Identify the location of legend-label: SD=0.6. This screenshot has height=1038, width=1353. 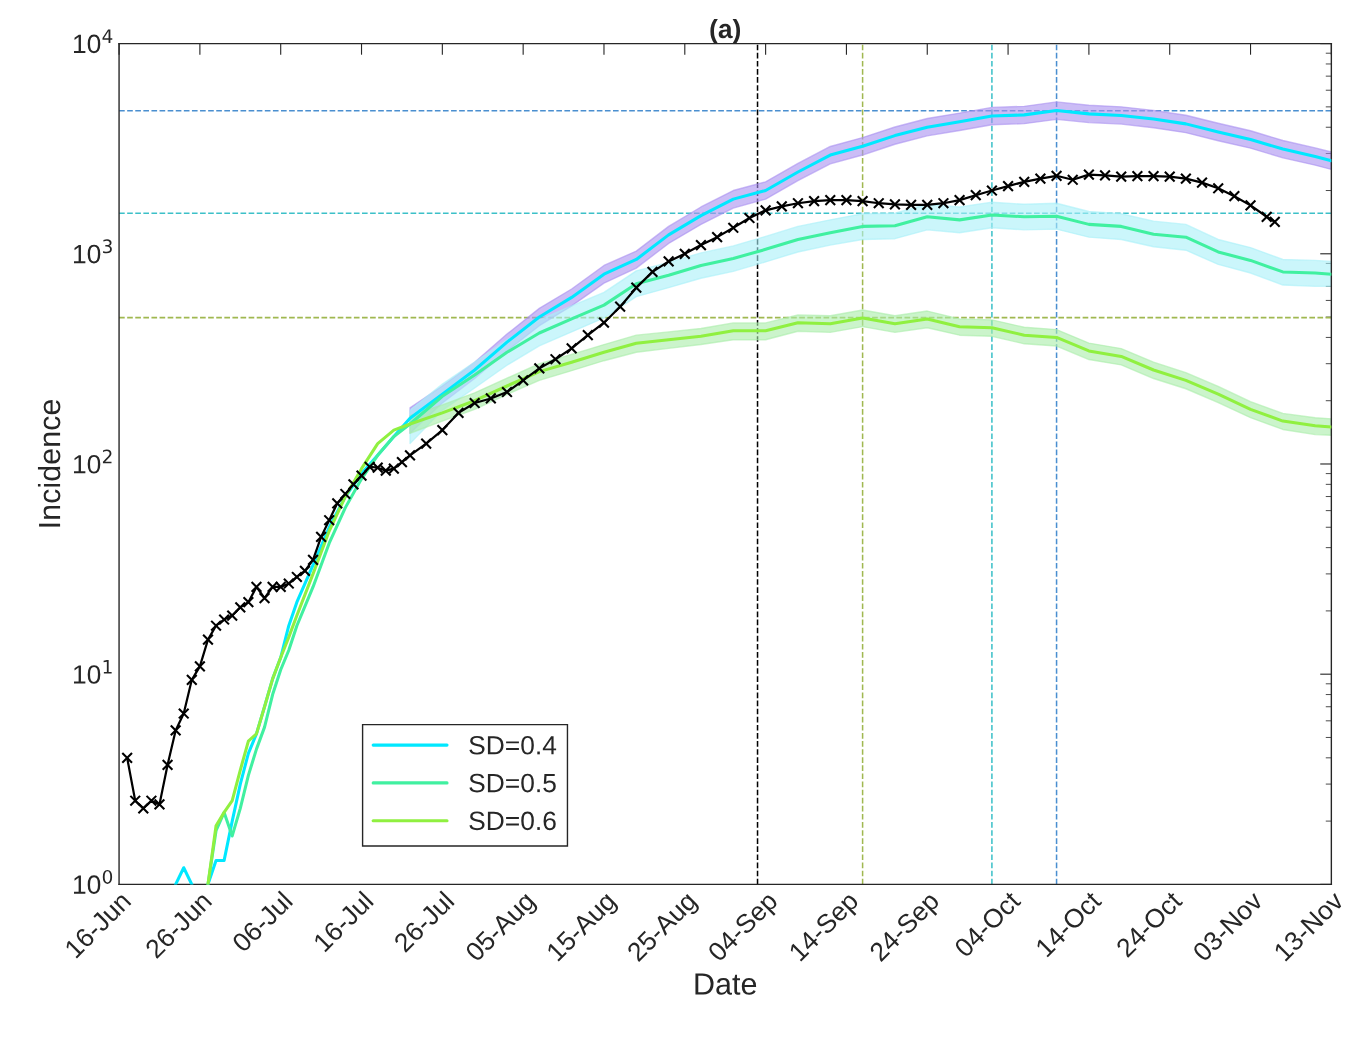
(512, 821).